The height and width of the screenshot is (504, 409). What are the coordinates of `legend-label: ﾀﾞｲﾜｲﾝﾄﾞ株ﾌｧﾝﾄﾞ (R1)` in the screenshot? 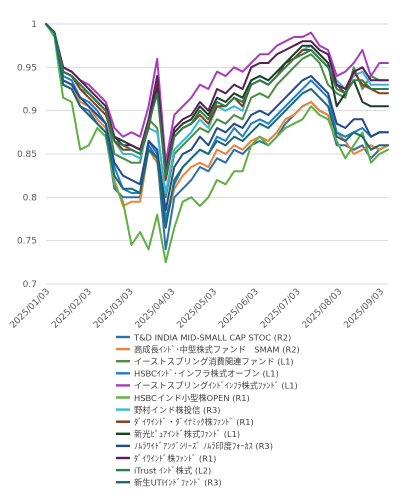 It's located at (175, 458).